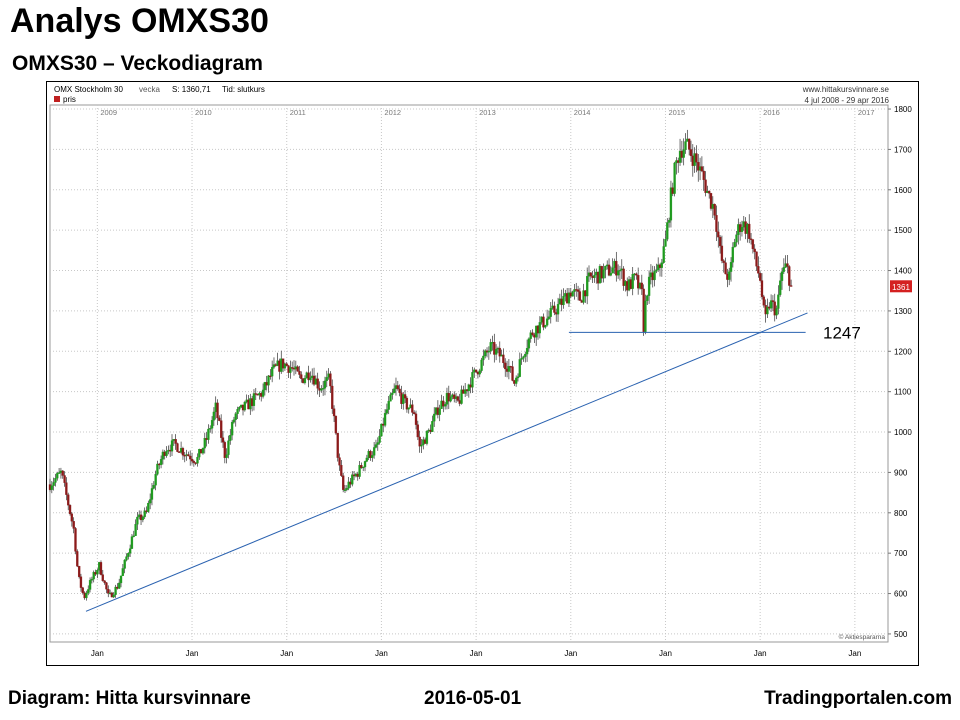 This screenshot has width=960, height=720. Describe the element at coordinates (903, 392) in the screenshot. I see `y-tick-label: 1100` at that location.